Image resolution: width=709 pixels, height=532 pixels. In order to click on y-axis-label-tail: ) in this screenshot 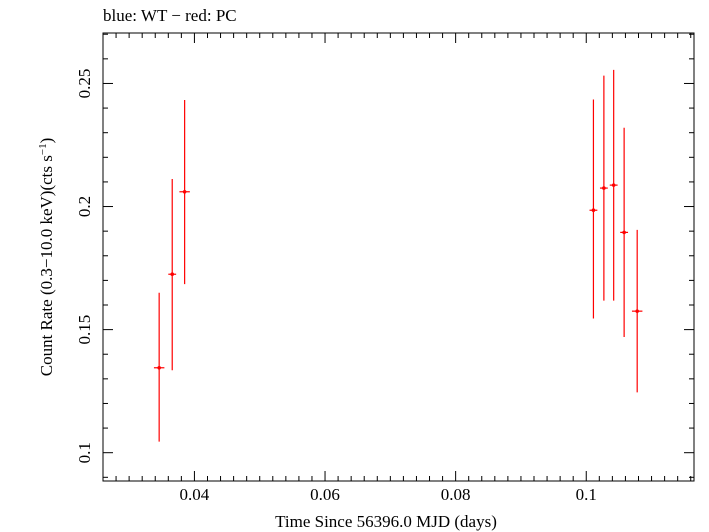, I will do `click(46, 141)`.